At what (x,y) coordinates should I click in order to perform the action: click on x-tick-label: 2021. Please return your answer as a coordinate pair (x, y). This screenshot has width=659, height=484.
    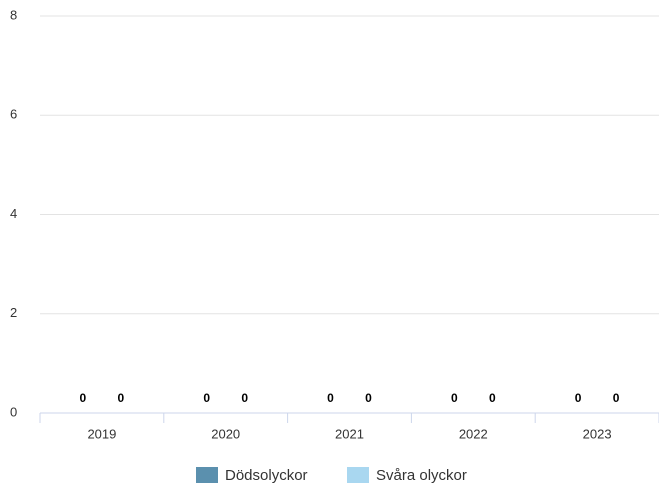
    Looking at the image, I should click on (349, 433).